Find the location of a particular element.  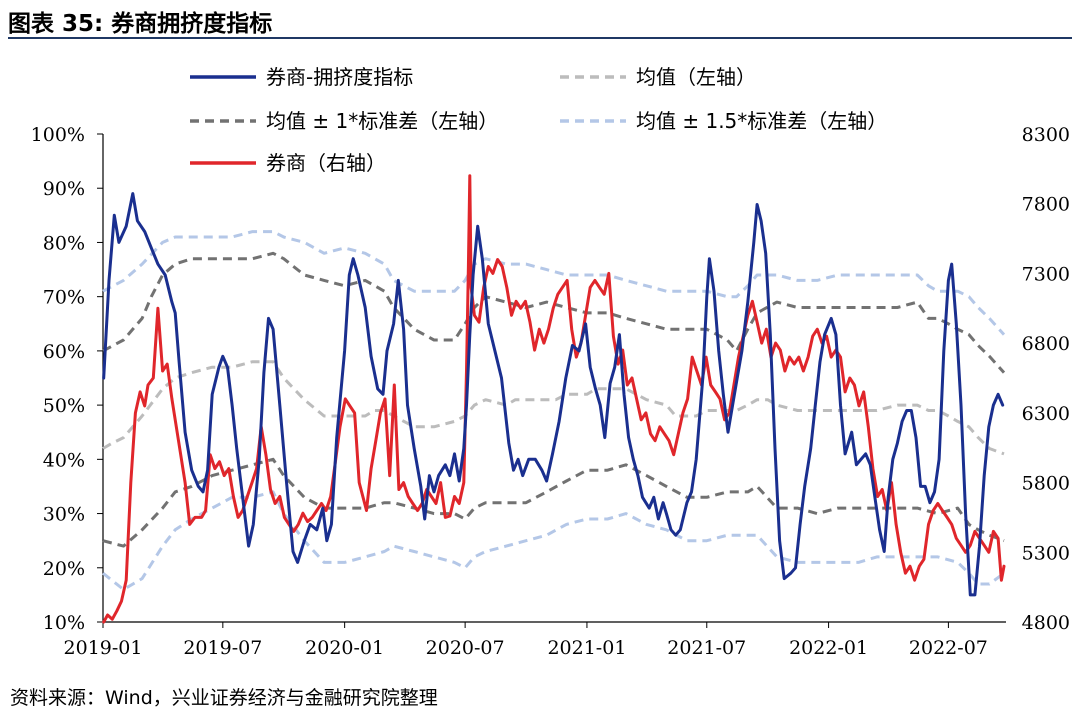

legend-label-2: 均值 ± 1*标准差（左轴） is located at coordinates (382, 121).